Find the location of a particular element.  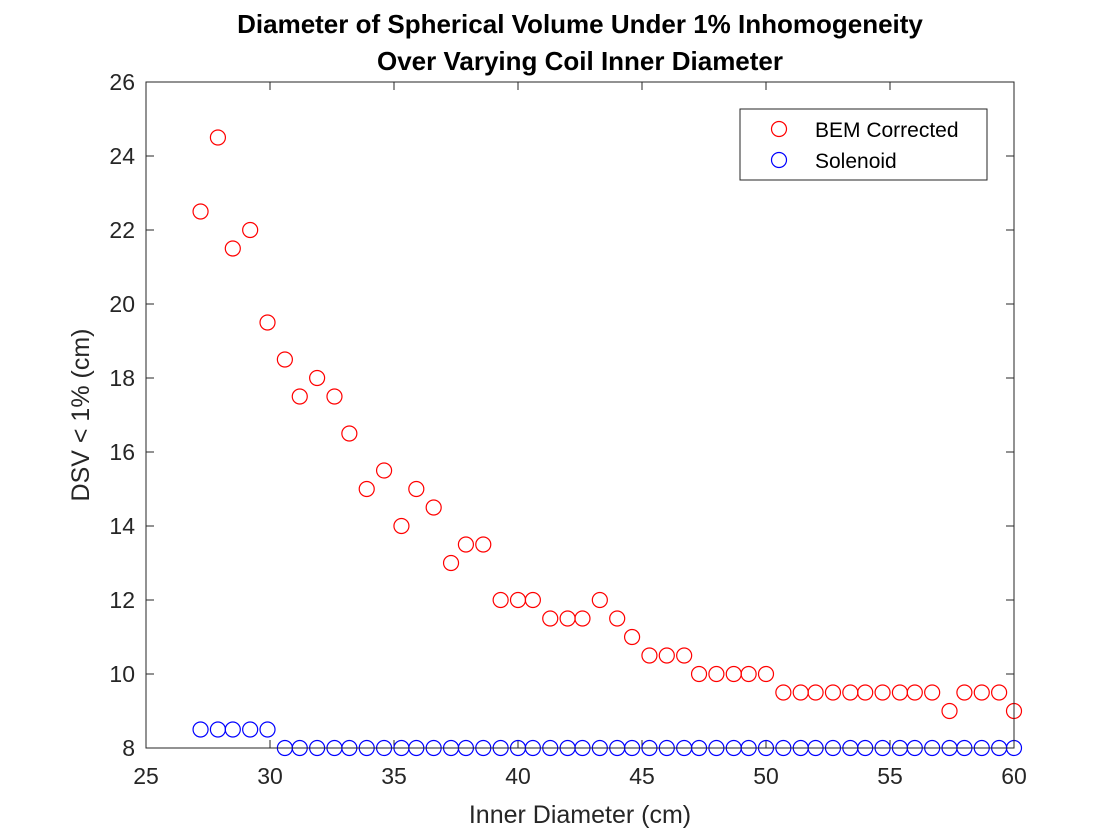

x-axis-label: Inner Diameter (cm) is located at coordinates (580, 815).